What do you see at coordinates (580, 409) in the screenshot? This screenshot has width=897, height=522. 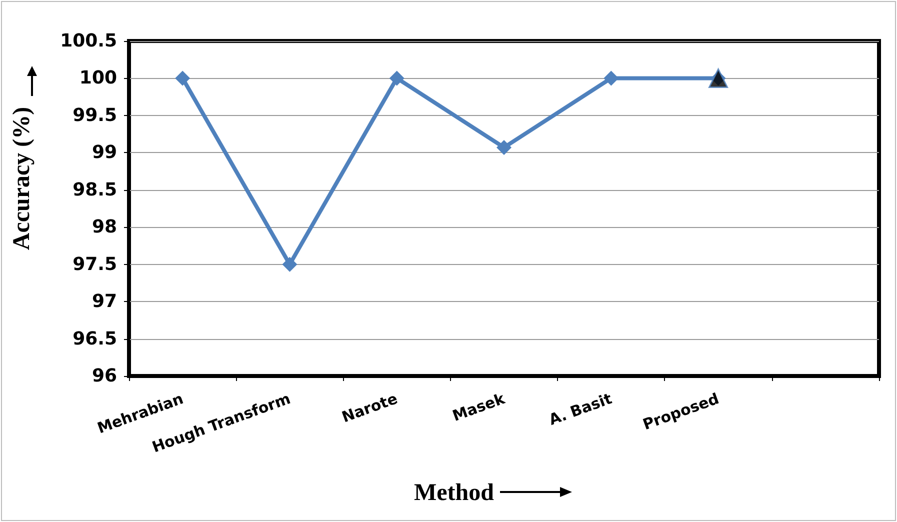 I see `x-tick-label: A. Basit` at bounding box center [580, 409].